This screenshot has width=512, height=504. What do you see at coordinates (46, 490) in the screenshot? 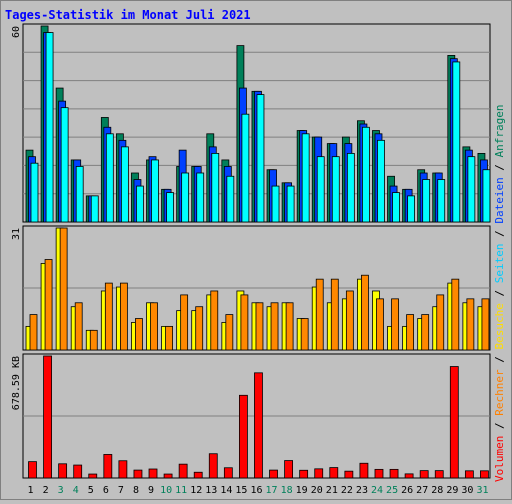
I see `x-tick-label-2: 2` at bounding box center [46, 490].